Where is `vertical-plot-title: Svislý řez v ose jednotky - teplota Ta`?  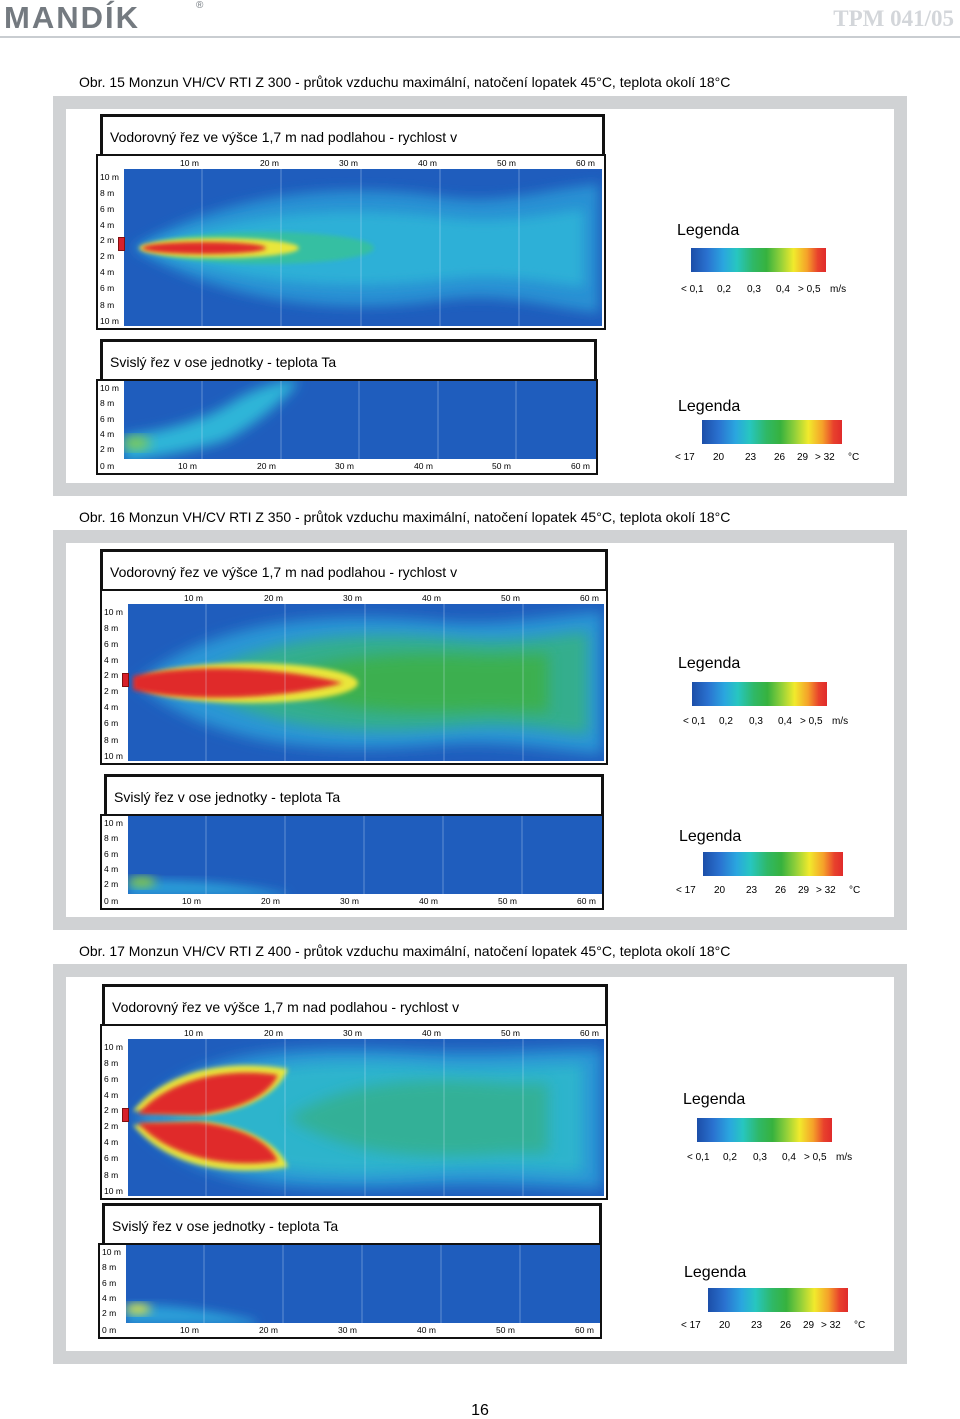 vertical-plot-title: Svislý řez v ose jednotky - teplota Ta is located at coordinates (348, 360).